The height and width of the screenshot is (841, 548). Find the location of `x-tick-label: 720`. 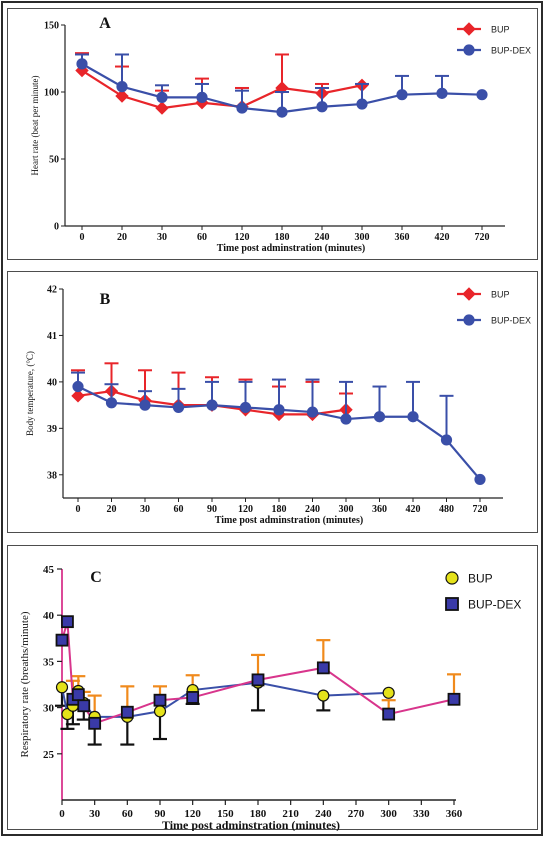

x-tick-label: 720 is located at coordinates (480, 509).